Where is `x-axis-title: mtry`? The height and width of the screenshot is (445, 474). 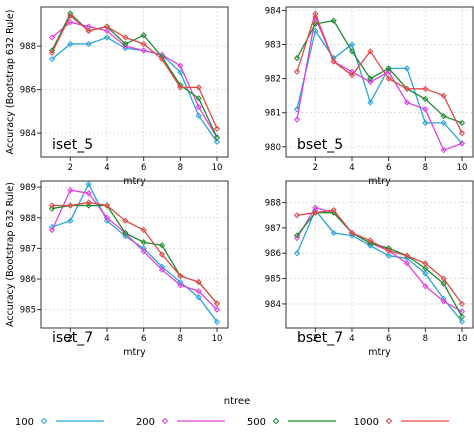
x-axis-title: mtry is located at coordinates (134, 352).